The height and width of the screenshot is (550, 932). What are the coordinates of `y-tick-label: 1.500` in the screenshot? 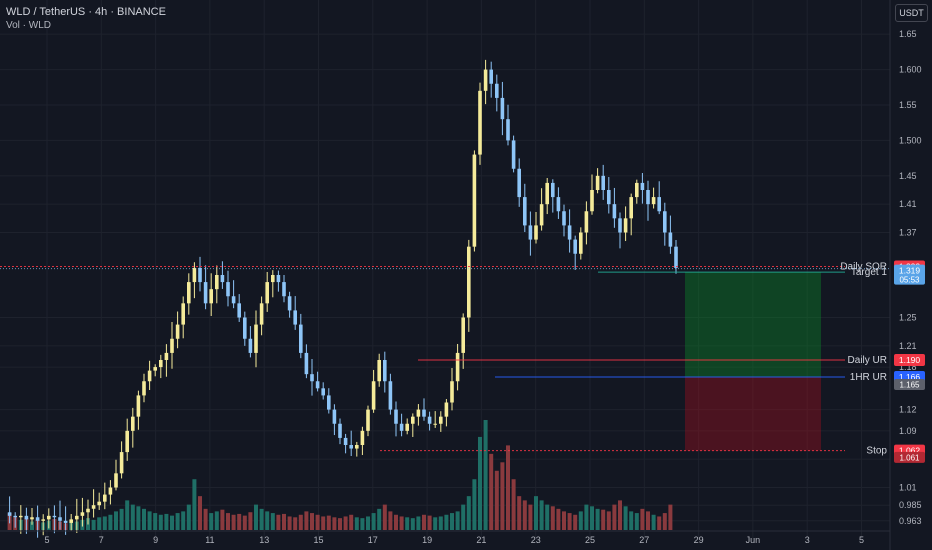 It's located at (910, 140).